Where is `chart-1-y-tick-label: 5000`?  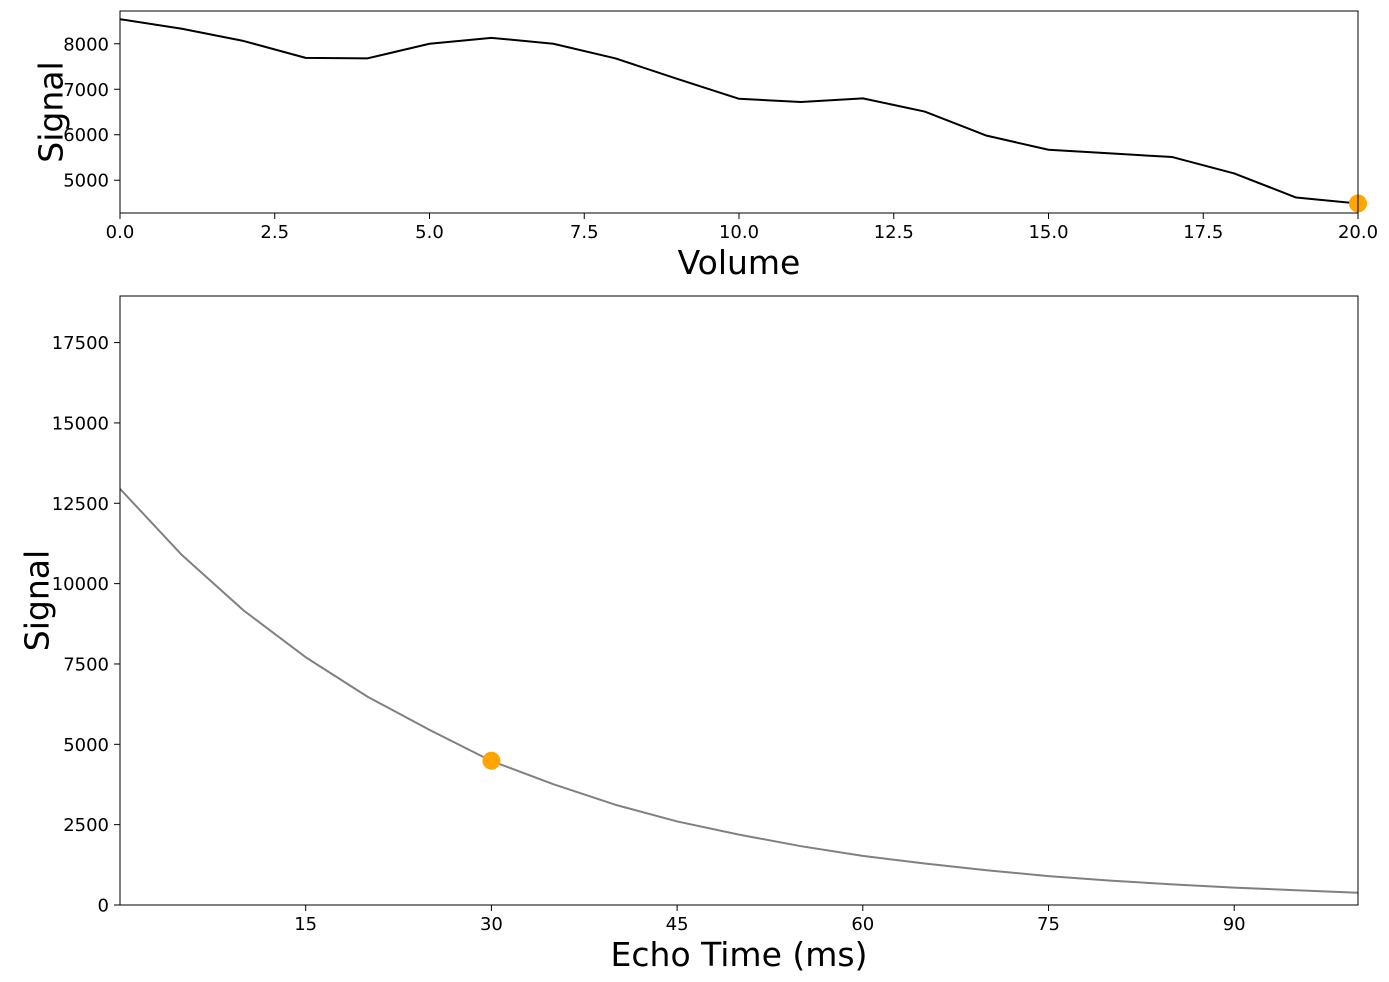 chart-1-y-tick-label: 5000 is located at coordinates (86, 181).